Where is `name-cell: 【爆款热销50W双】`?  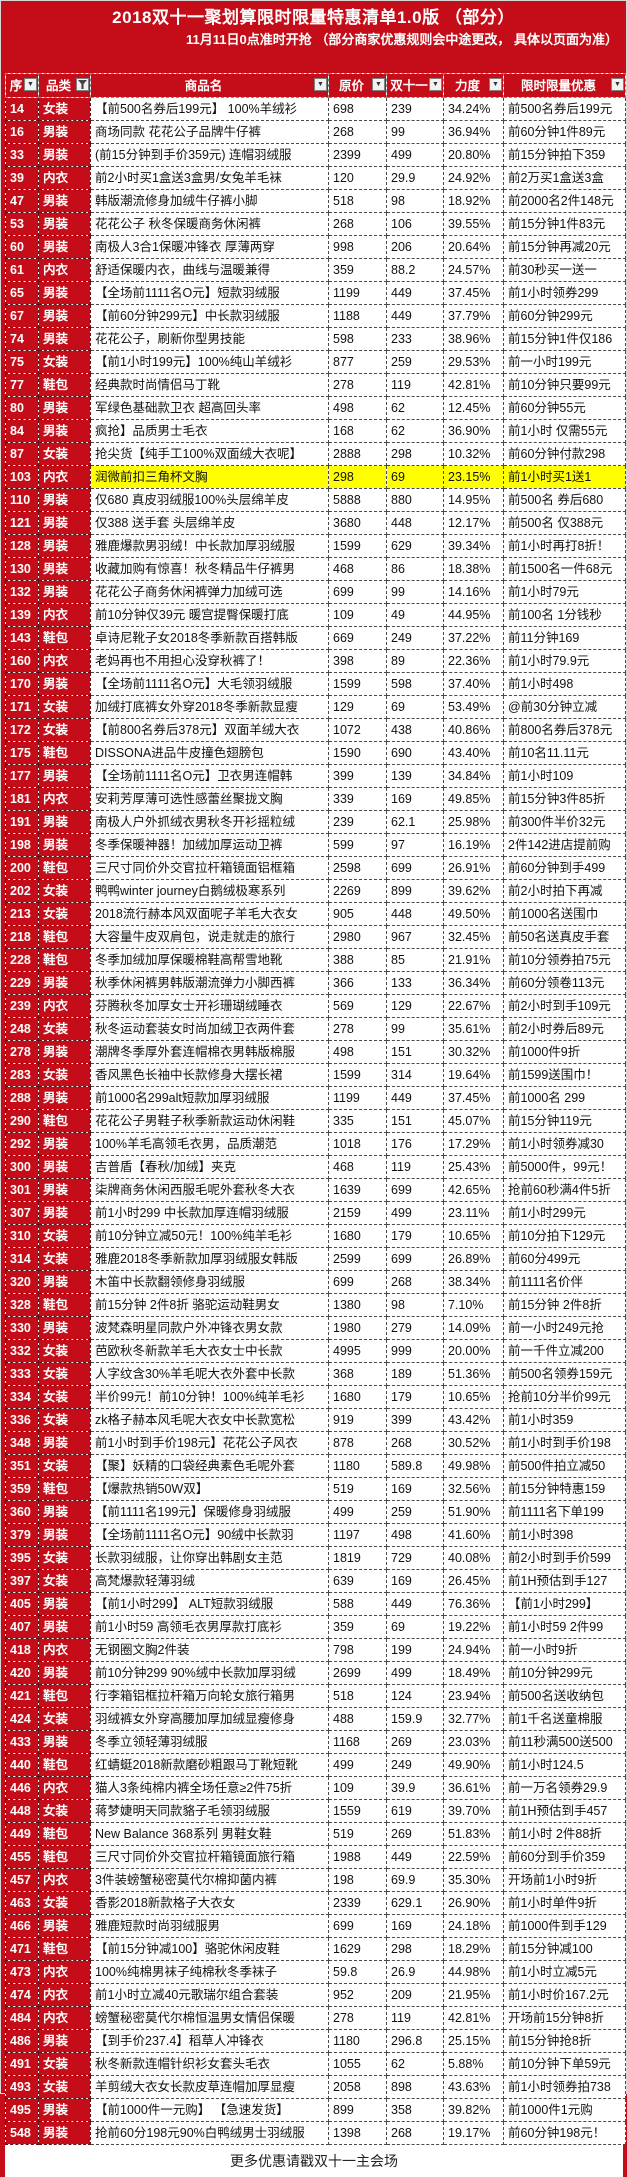
name-cell: 【爆款热销50W双】 is located at coordinates (209, 1489).